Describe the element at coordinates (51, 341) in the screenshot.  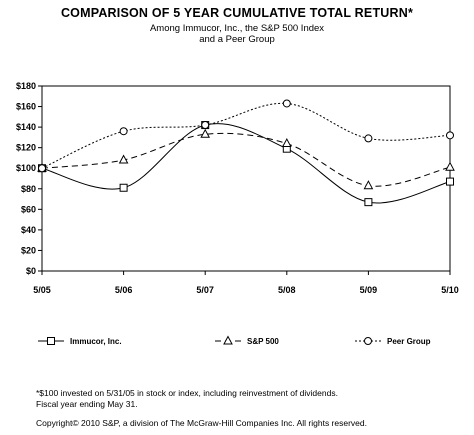
I see `legend-marker-square` at that location.